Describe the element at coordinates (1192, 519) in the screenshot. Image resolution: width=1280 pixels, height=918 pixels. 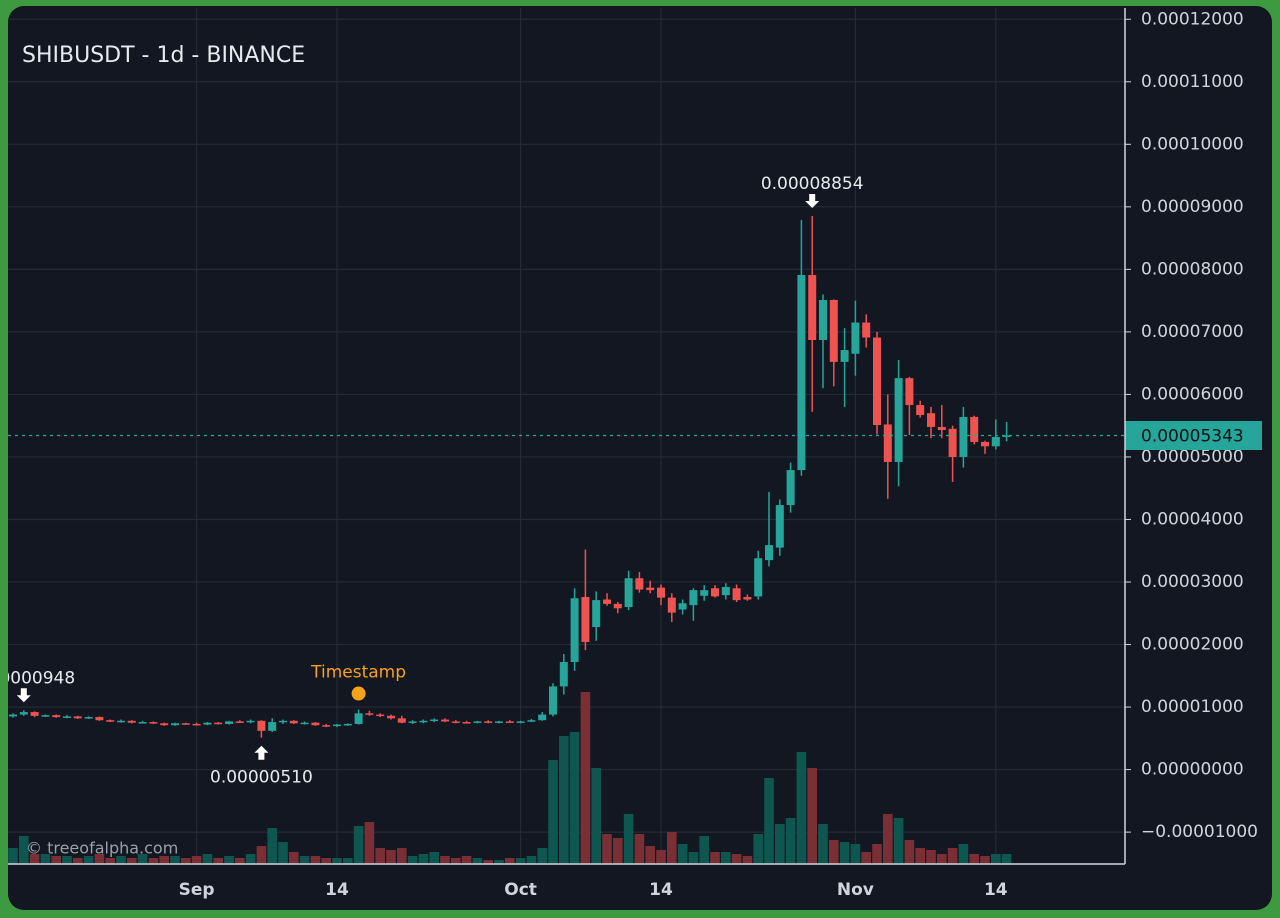
I see `y-tick-label: 0.00004000` at that location.